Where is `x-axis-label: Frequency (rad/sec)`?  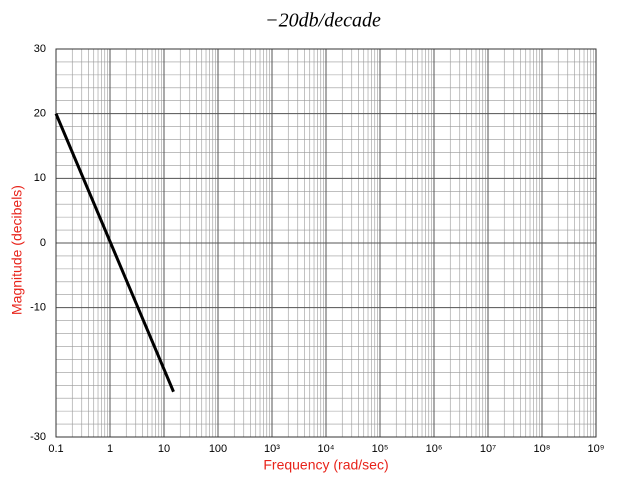 x-axis-label: Frequency (rad/sec) is located at coordinates (325, 465).